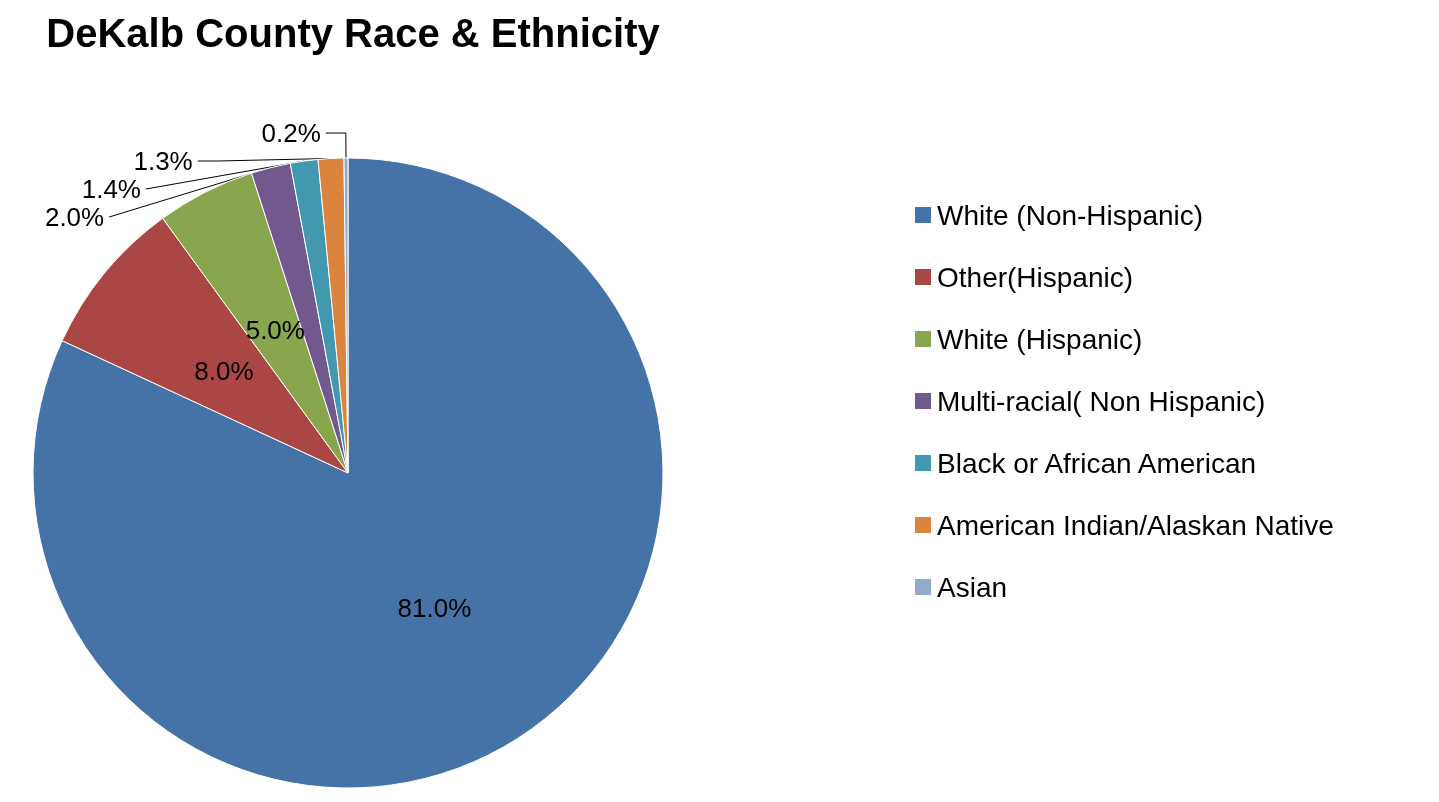 Image resolution: width=1439 pixels, height=802 pixels. I want to click on chart-title: DeKalb County Race & Ethnicity, so click(353, 33).